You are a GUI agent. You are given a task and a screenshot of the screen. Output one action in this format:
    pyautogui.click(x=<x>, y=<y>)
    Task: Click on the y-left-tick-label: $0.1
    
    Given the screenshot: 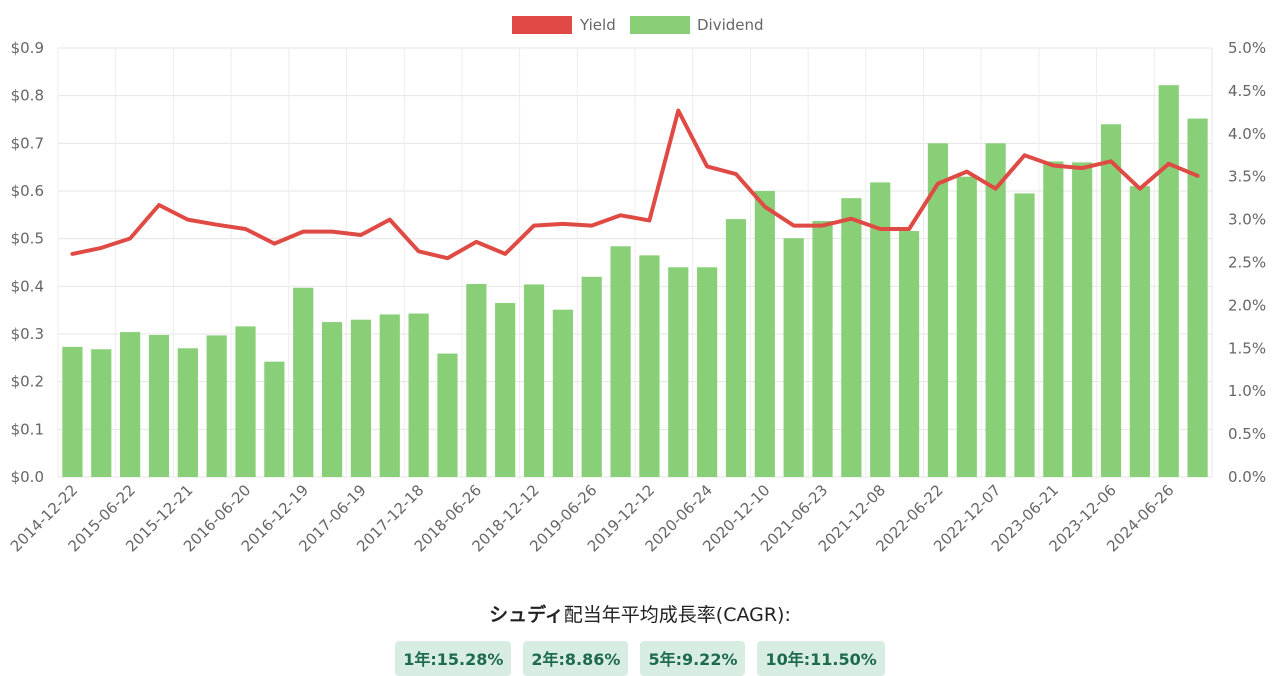 What is the action you would take?
    pyautogui.click(x=27, y=429)
    